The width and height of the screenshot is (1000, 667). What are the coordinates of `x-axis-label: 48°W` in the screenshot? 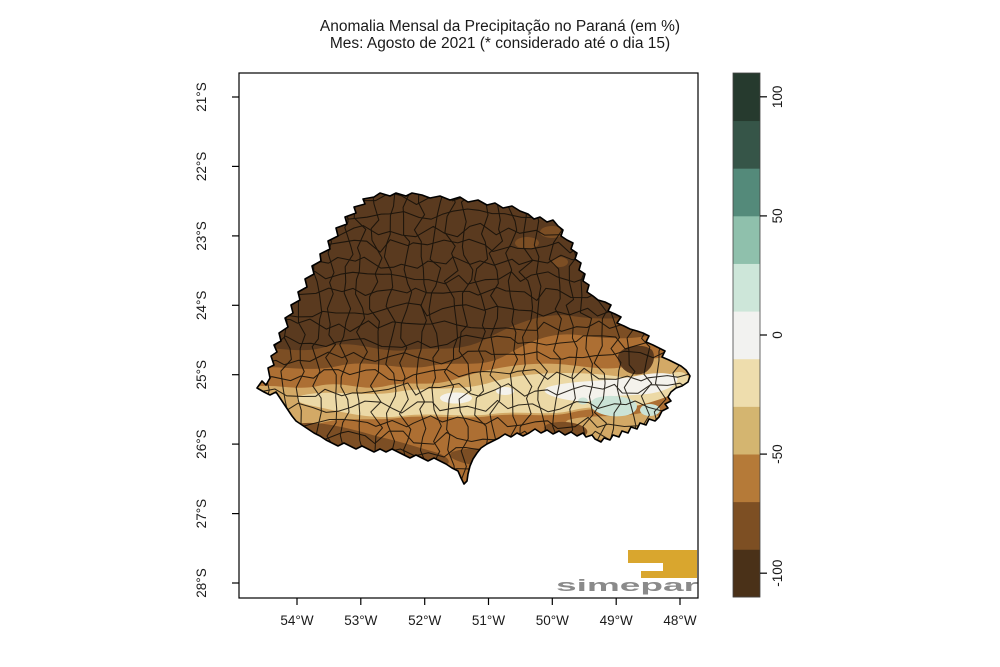 It's located at (679, 620).